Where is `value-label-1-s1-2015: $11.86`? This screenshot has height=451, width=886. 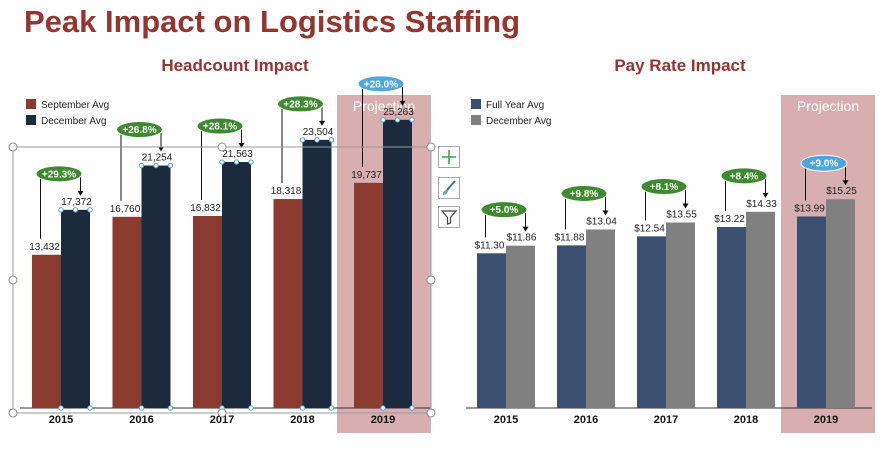
value-label-1-s1-2015: $11.86 is located at coordinates (522, 238).